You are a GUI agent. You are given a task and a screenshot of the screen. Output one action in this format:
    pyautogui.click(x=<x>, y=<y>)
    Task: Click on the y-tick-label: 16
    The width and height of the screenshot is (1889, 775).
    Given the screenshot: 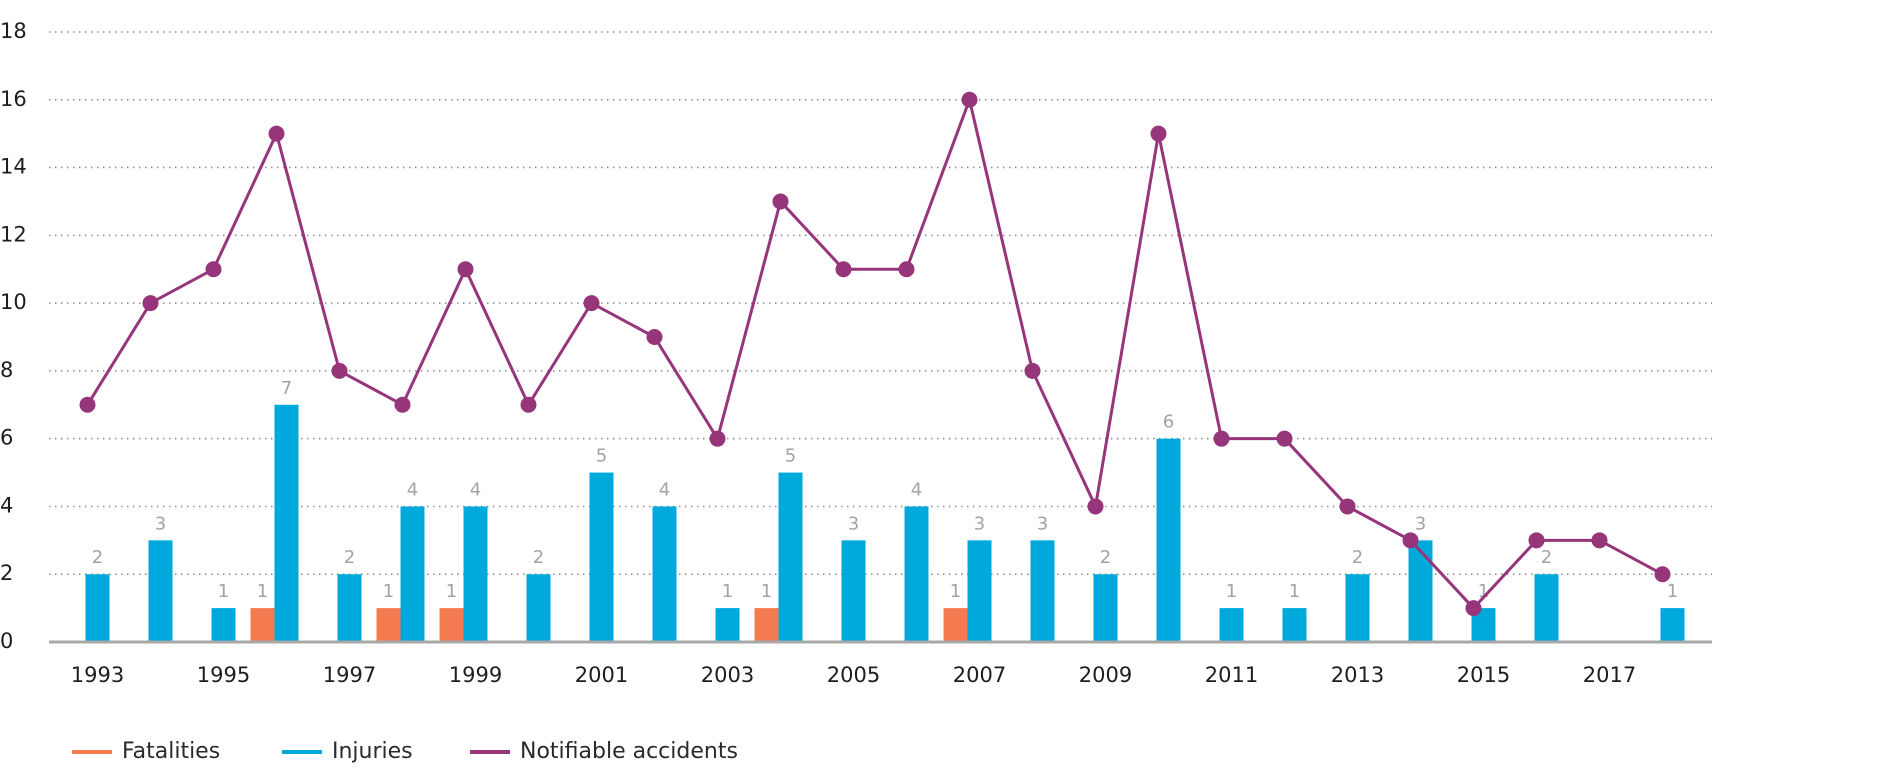 What is the action you would take?
    pyautogui.click(x=13, y=99)
    